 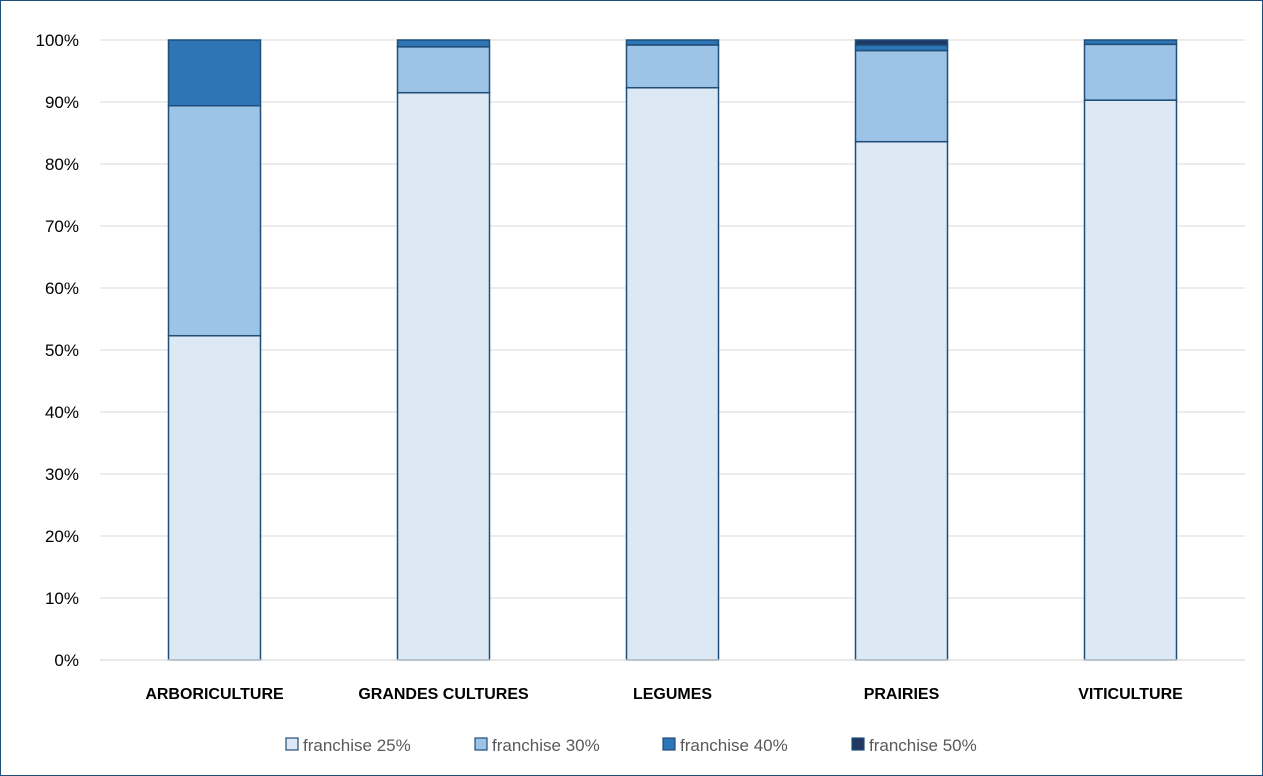 I want to click on y-tick-label: 70%, so click(x=62, y=226).